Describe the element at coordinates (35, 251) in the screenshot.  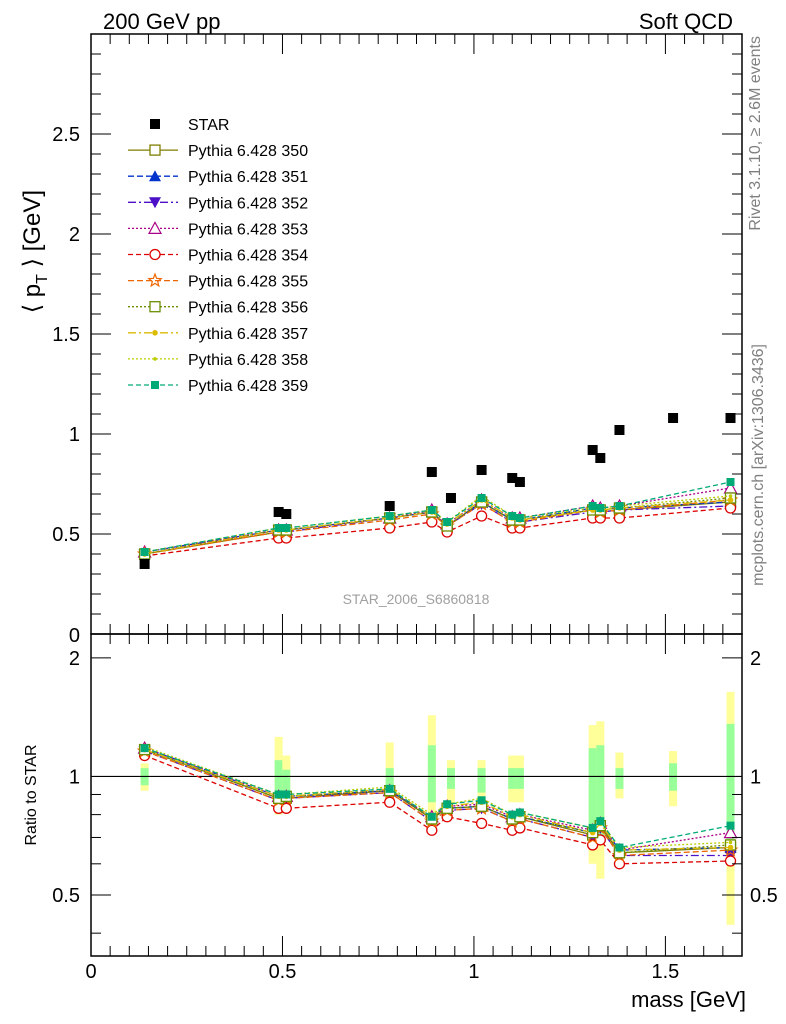
I see `main-y-axis-label: ⟨ pT ⟩ [GeV]` at that location.